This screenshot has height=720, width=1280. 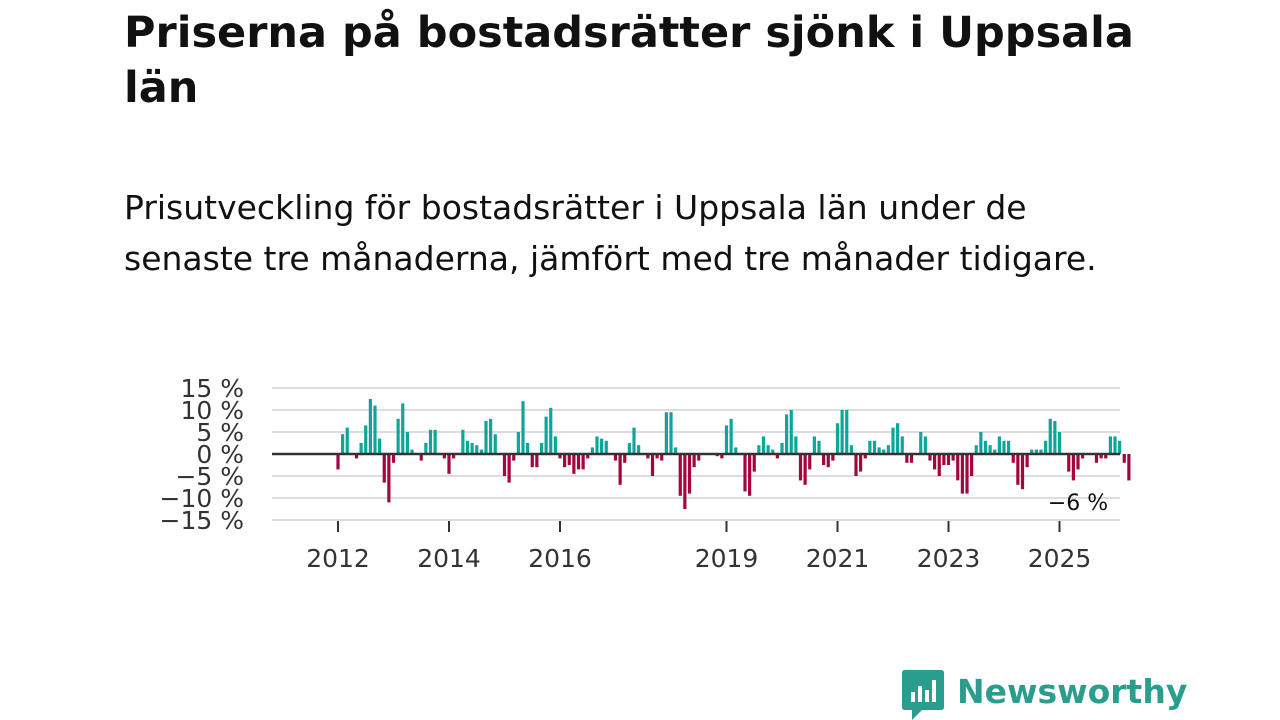 I want to click on newsworthy-logo-icon, so click(x=923, y=695).